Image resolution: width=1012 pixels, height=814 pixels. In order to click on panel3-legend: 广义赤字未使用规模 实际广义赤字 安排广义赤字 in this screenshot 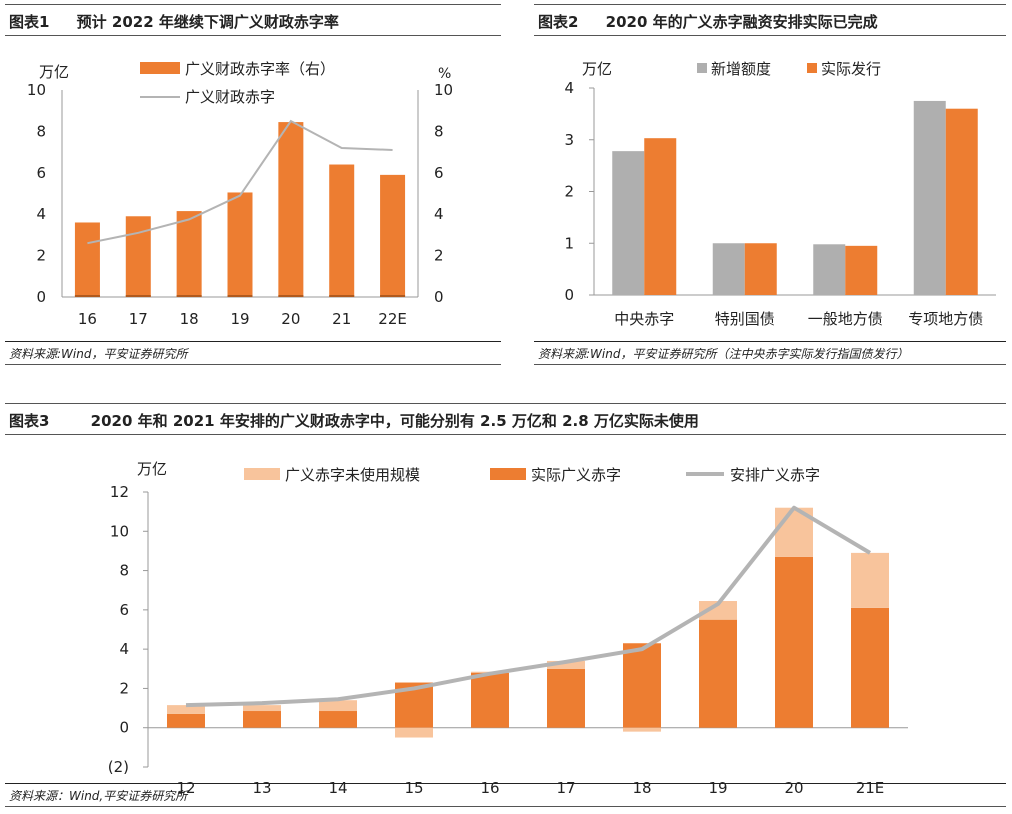, I will do `click(532, 475)`.